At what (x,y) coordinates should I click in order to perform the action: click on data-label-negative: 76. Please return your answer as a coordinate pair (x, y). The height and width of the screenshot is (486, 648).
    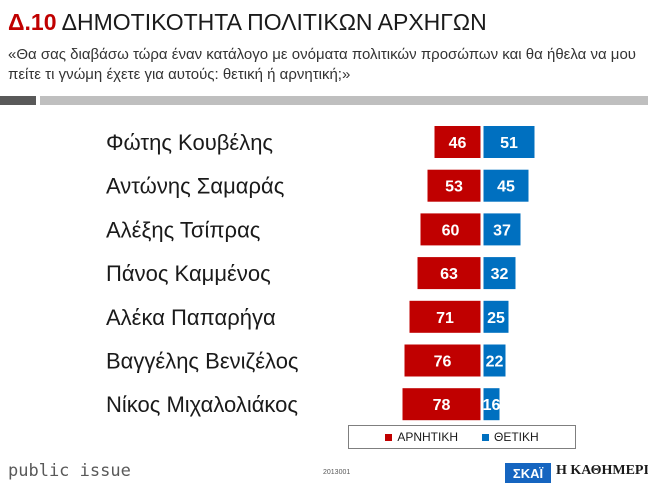
    Looking at the image, I should click on (443, 362).